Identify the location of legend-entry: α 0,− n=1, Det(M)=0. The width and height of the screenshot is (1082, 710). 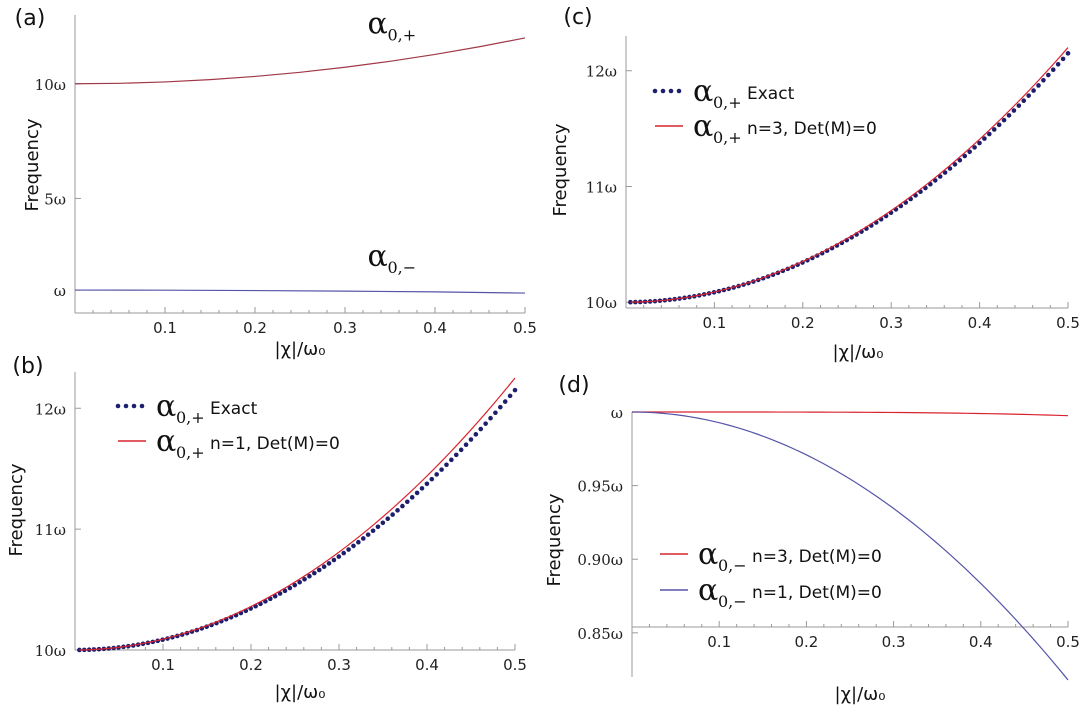
(771, 592).